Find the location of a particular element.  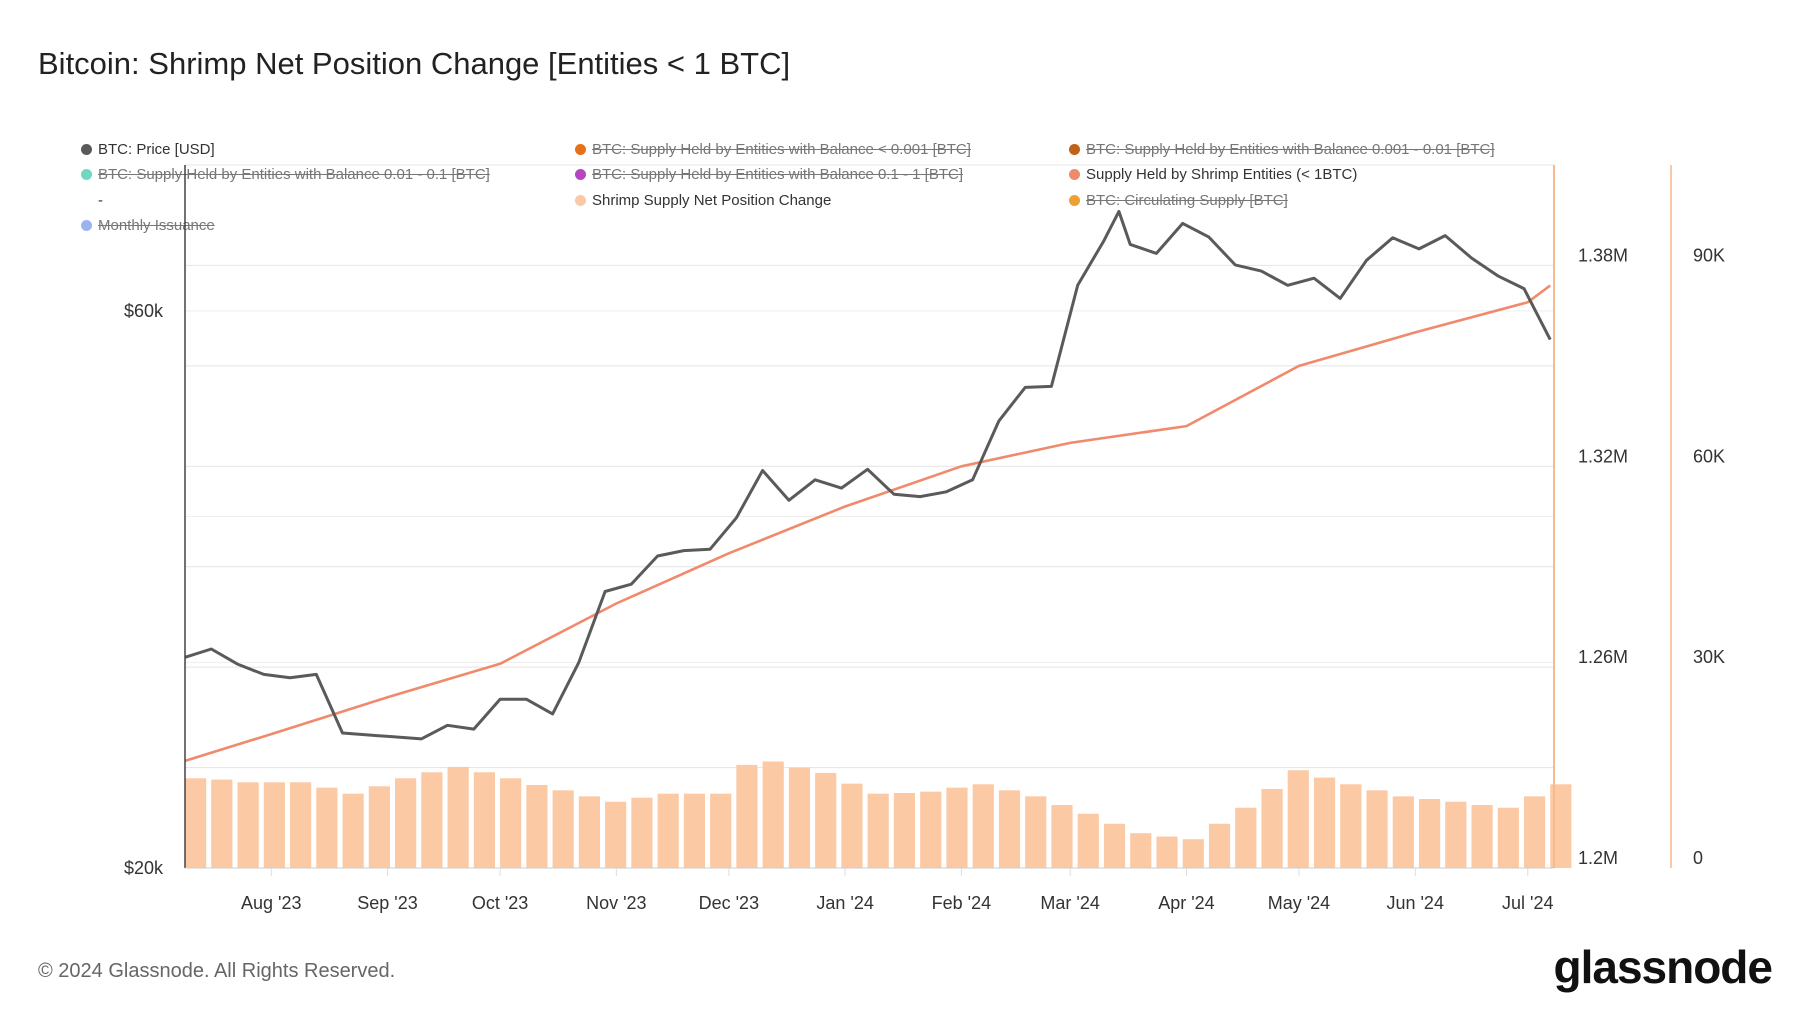

x-tick-label: Aug '23 is located at coordinates (271, 903).